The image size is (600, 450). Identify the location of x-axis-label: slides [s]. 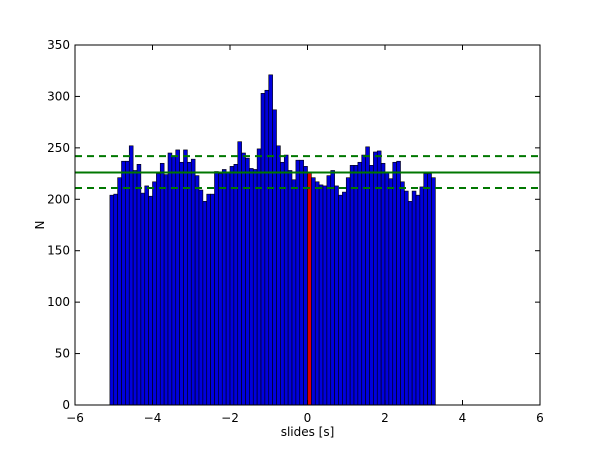
(308, 432).